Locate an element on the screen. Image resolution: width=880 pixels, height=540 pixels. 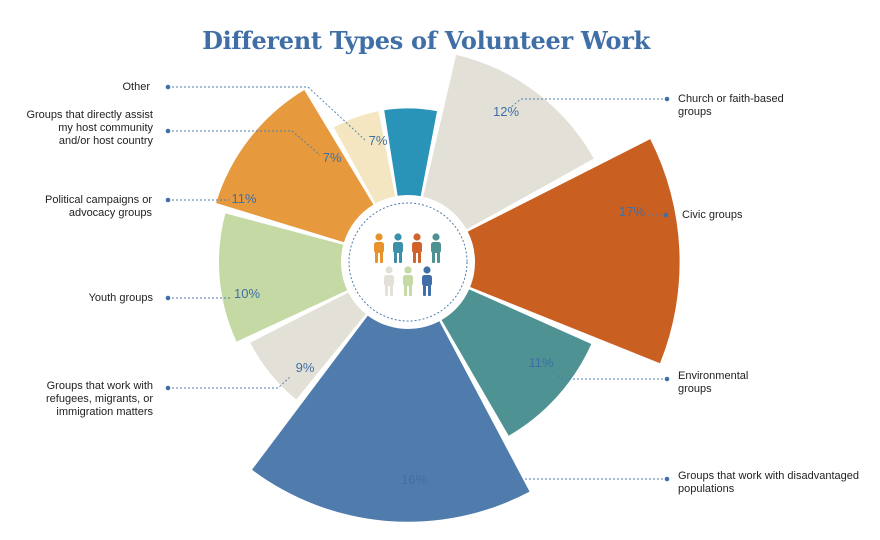
percent-label-5: 9% is located at coordinates (305, 367).